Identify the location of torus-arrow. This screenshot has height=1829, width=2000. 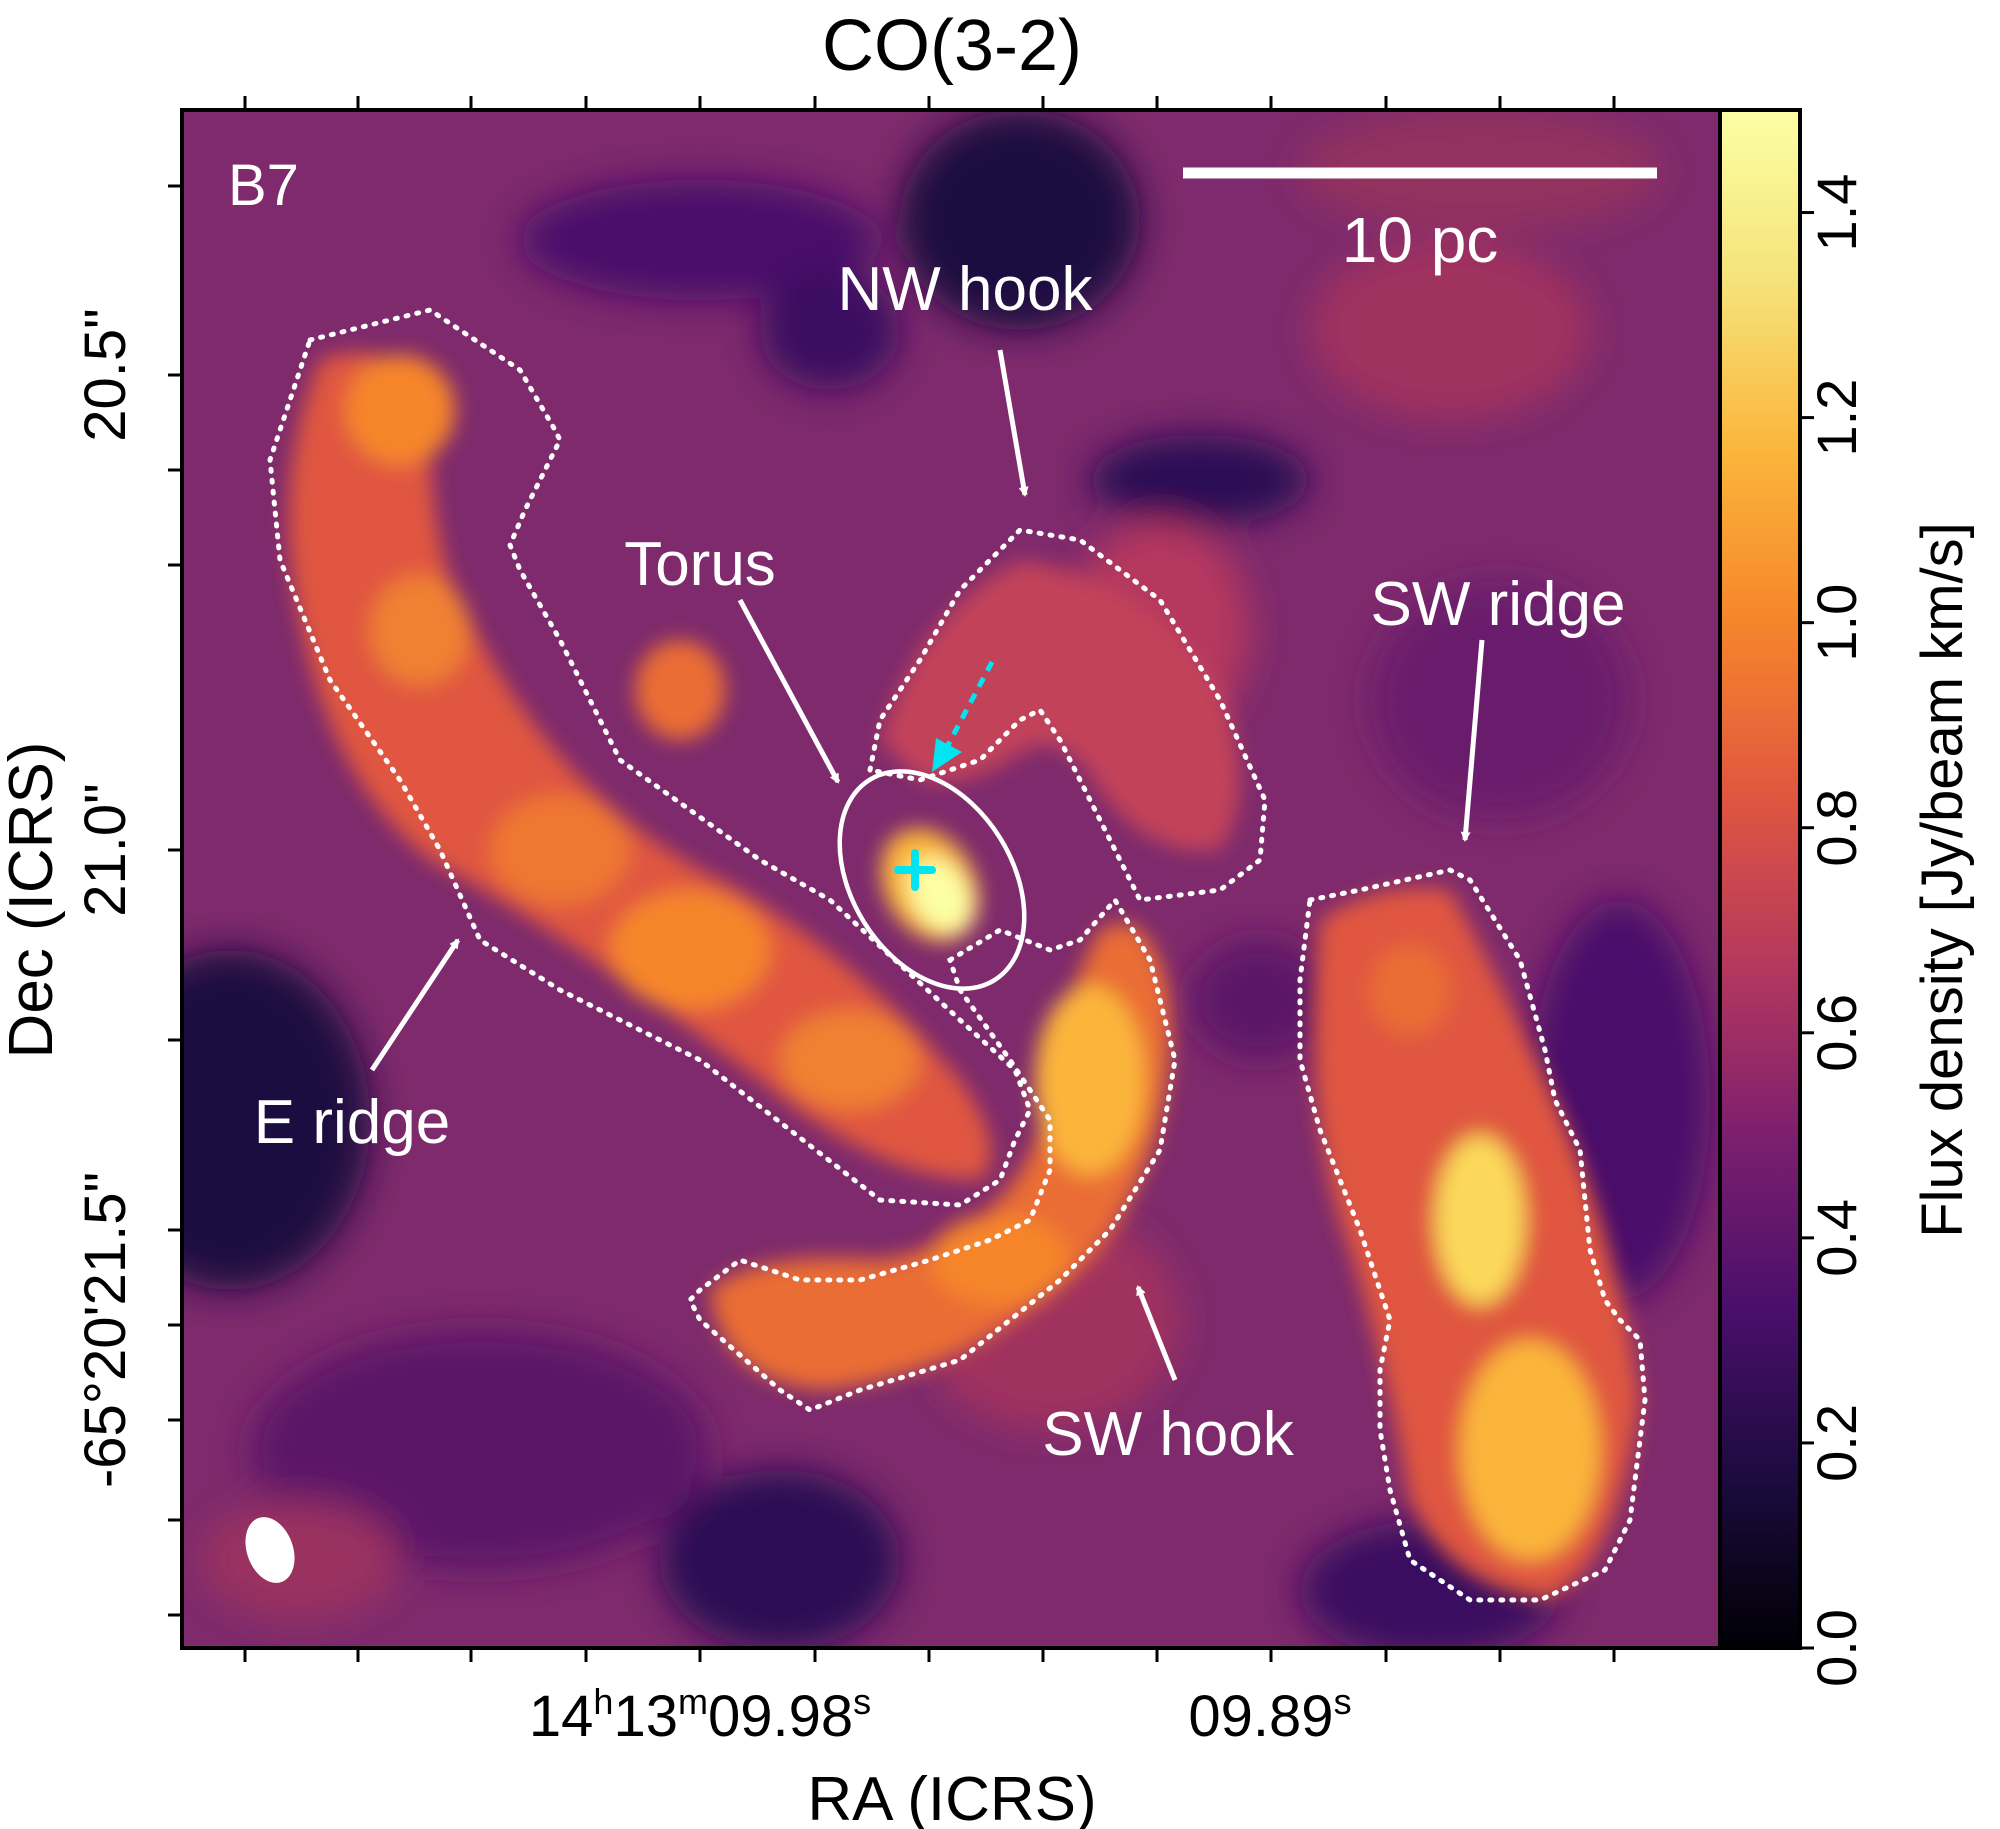
(789, 691).